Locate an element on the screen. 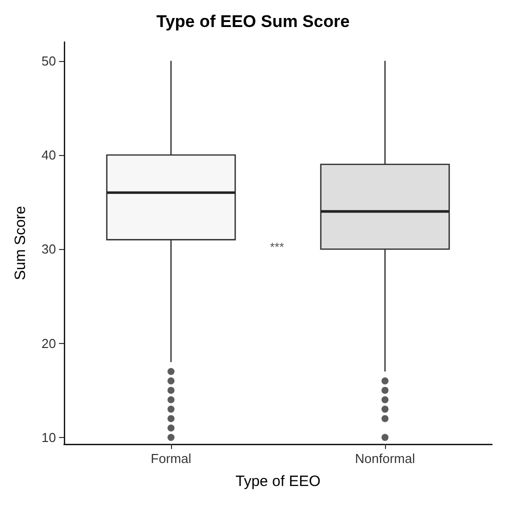 This screenshot has height=510, width=506. y-axis-title: Sum Score is located at coordinates (20, 243).